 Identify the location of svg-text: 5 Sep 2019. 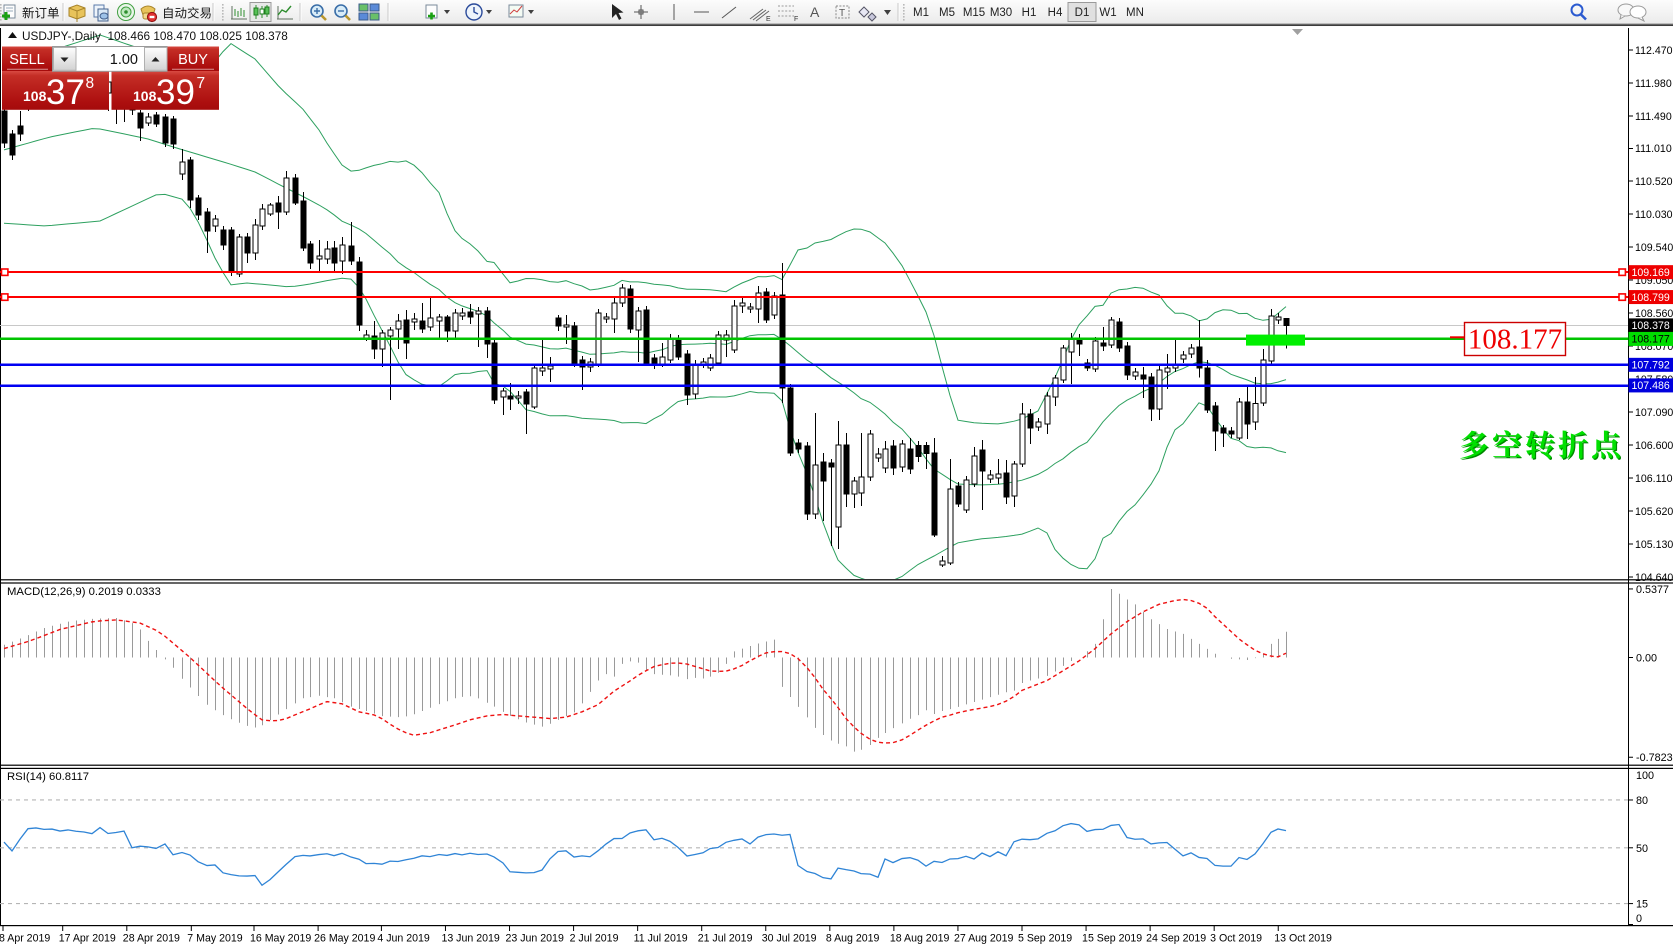
(1045, 939).